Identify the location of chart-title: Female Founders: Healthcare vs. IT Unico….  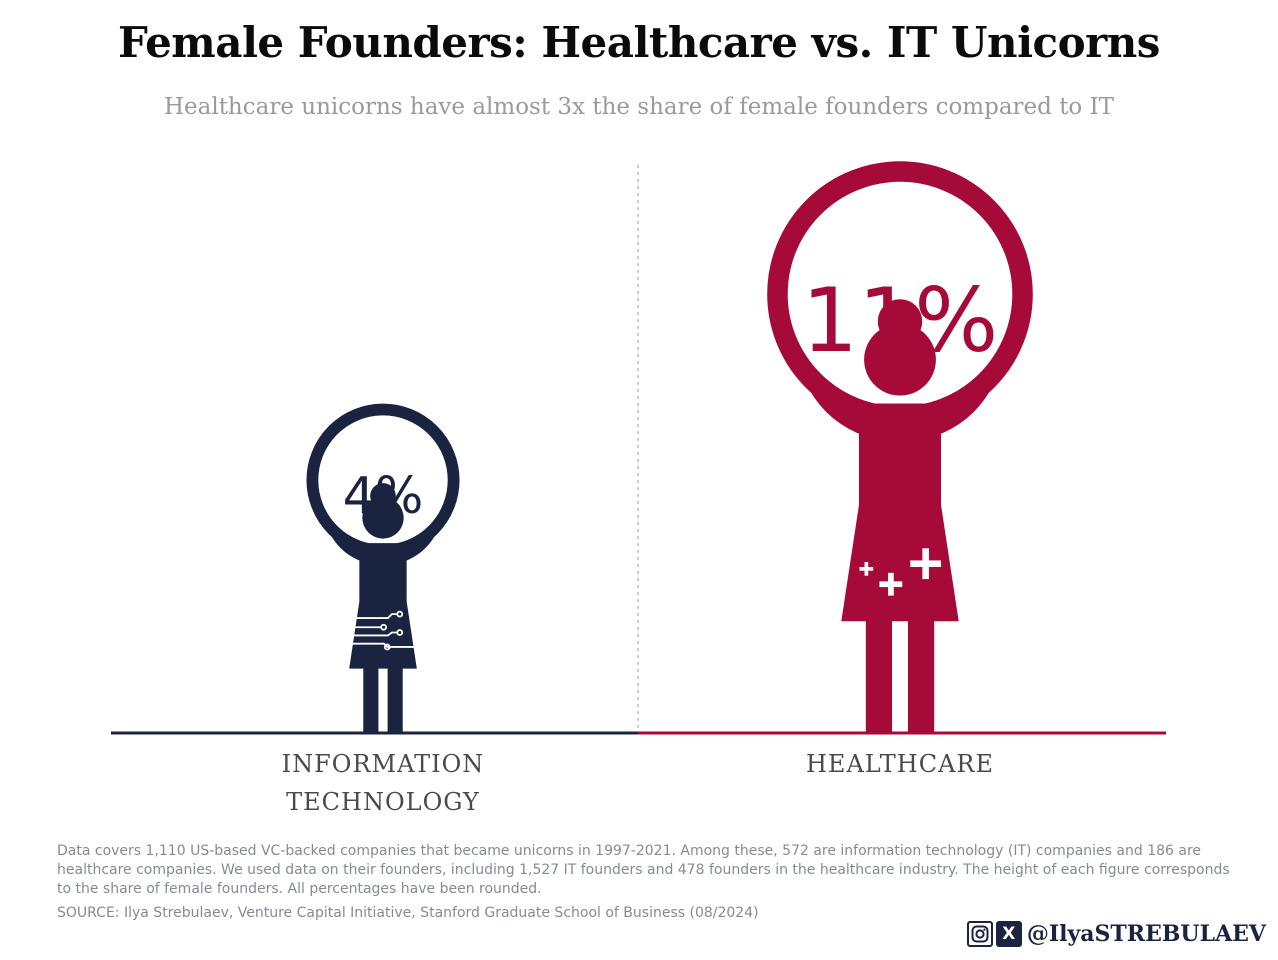
(639, 42).